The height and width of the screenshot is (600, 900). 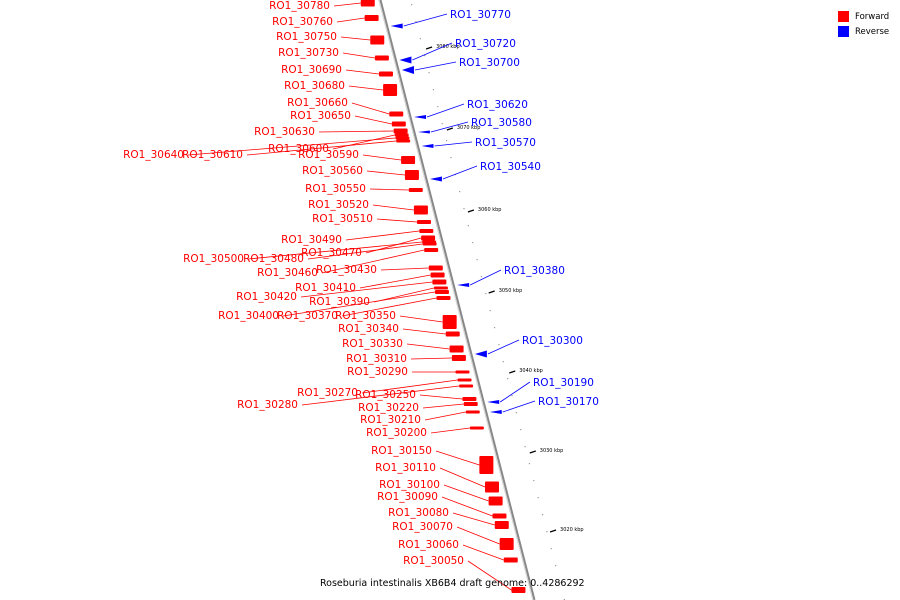 What do you see at coordinates (501, 123) in the screenshot?
I see `reverse-gene-label: RO1_30580` at bounding box center [501, 123].